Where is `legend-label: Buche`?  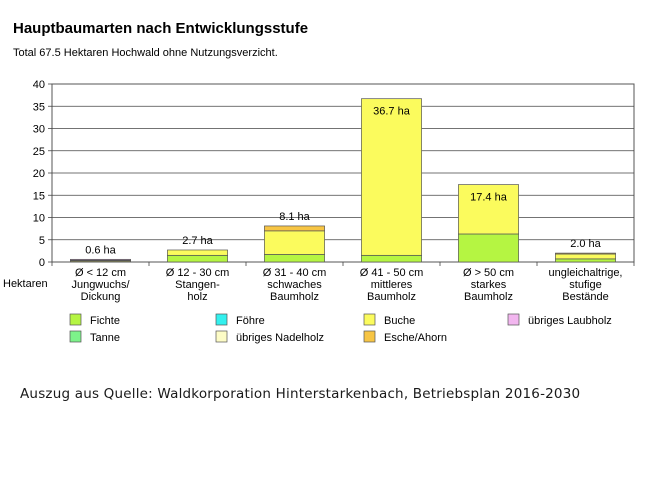 legend-label: Buche is located at coordinates (399, 321).